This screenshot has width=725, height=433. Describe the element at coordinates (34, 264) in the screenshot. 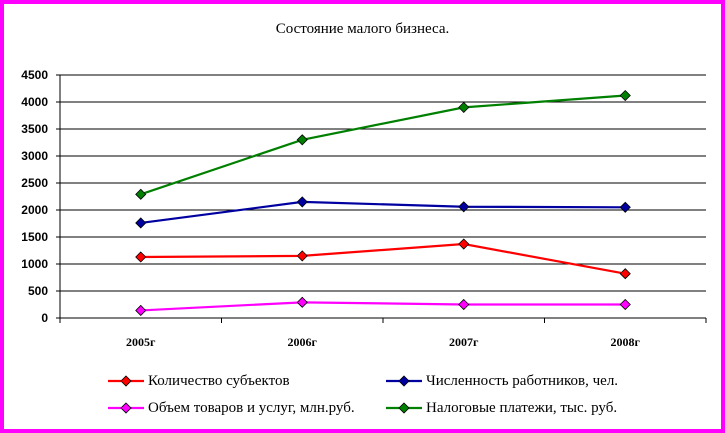

I see `y-tick-label: 1000` at that location.